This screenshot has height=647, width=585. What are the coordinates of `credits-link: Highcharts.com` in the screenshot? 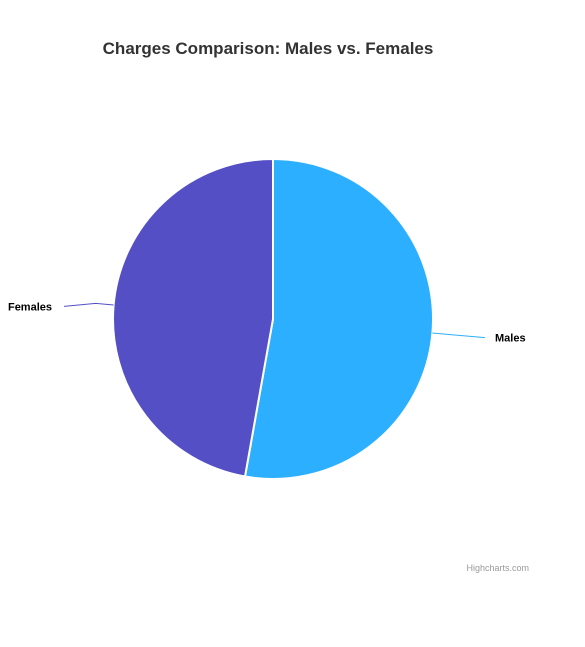 It's located at (497, 568).